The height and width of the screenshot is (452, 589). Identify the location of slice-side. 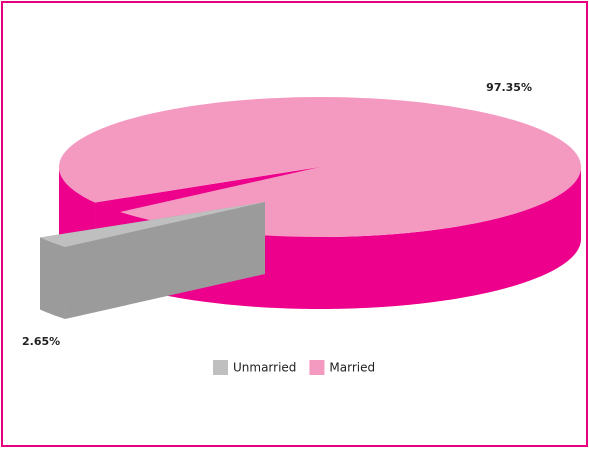
(53, 278).